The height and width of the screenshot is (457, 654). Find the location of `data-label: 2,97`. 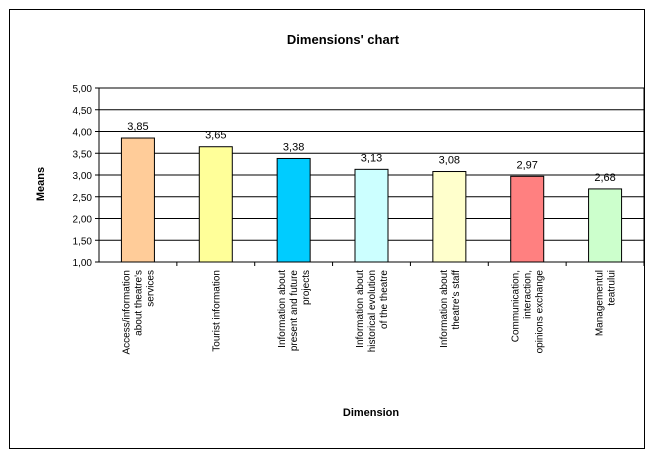

data-label: 2,97 is located at coordinates (527, 165).